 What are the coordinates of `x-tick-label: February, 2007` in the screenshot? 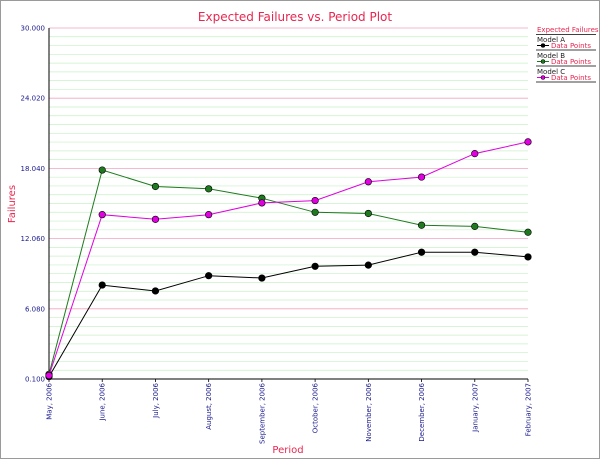 It's located at (529, 409).